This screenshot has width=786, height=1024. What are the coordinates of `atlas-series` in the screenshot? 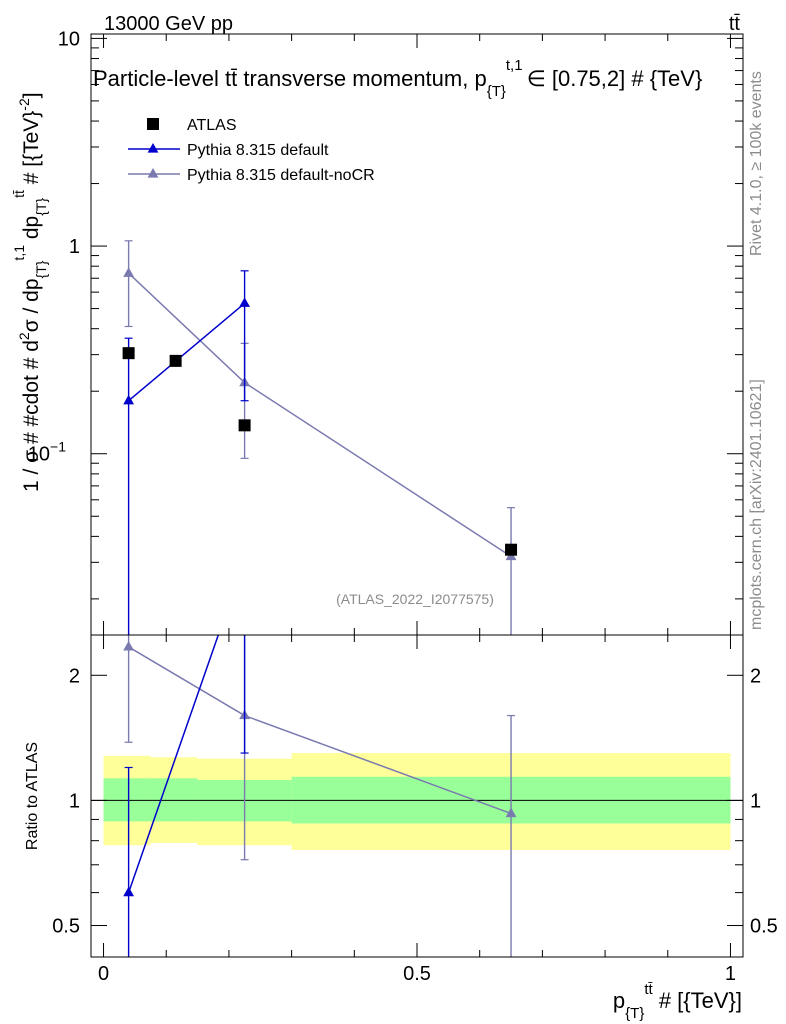 It's located at (320, 451).